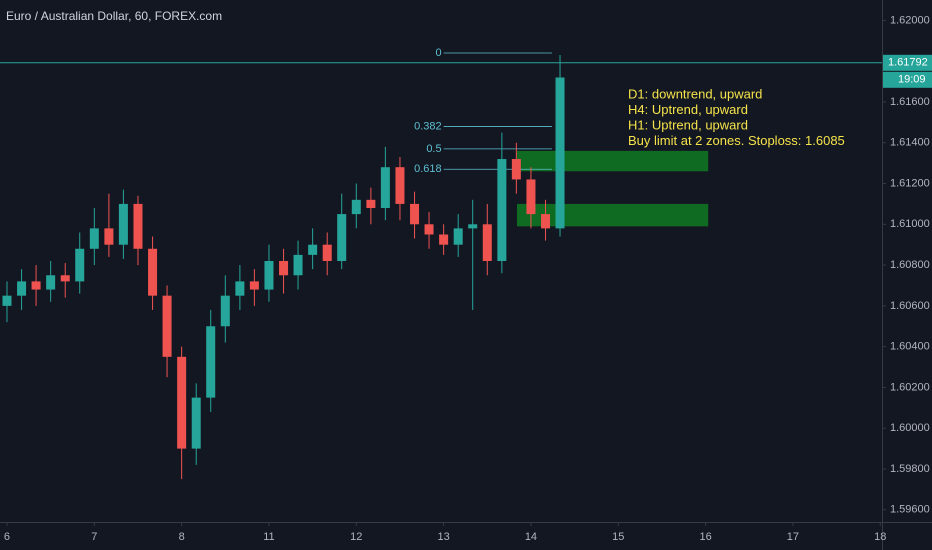 This screenshot has width=932, height=550. What do you see at coordinates (880, 537) in the screenshot?
I see `x-tick-label: 18` at bounding box center [880, 537].